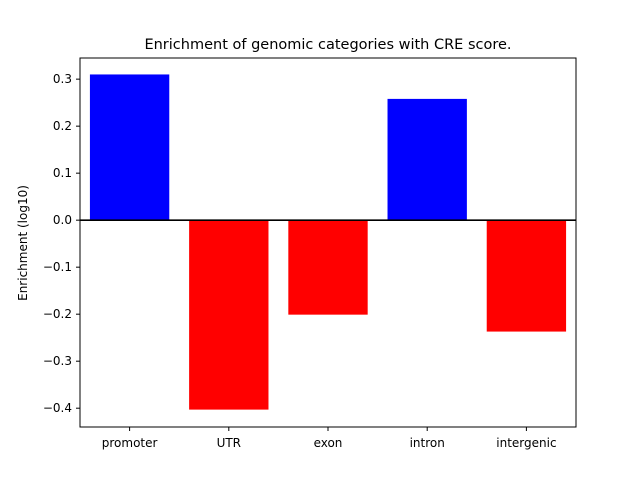 This screenshot has width=640, height=480. I want to click on bar-intergenic, so click(526, 276).